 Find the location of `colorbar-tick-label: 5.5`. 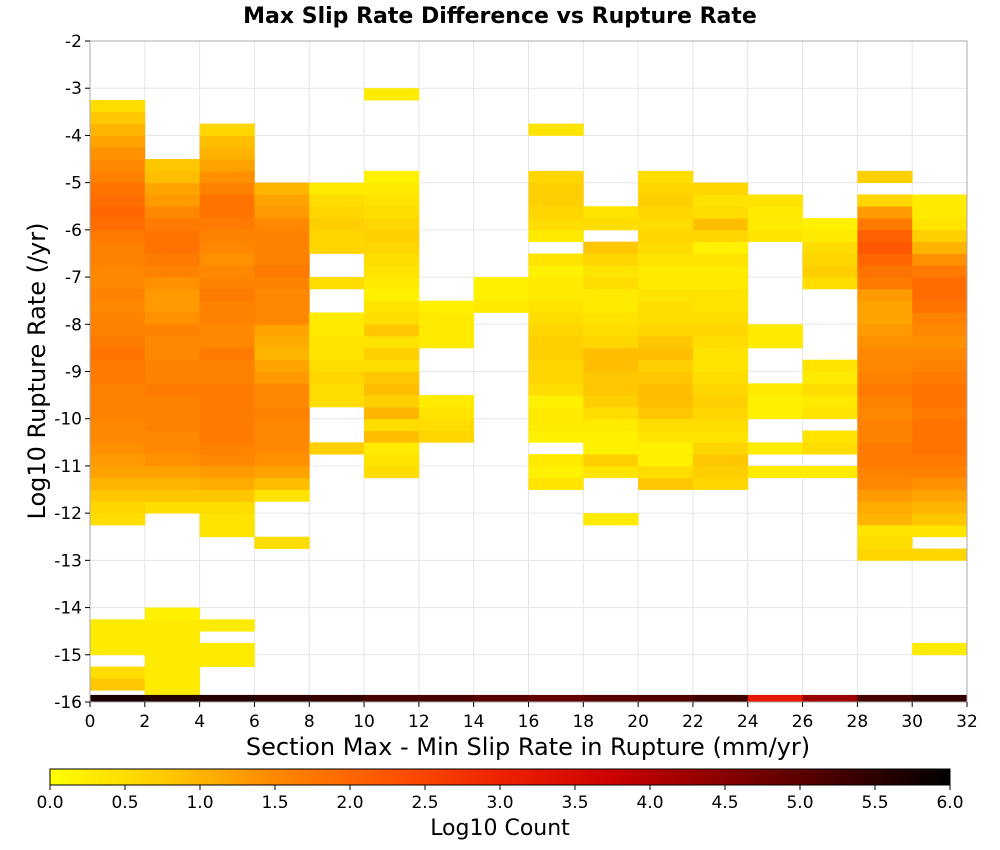

colorbar-tick-label: 5.5 is located at coordinates (874, 803).